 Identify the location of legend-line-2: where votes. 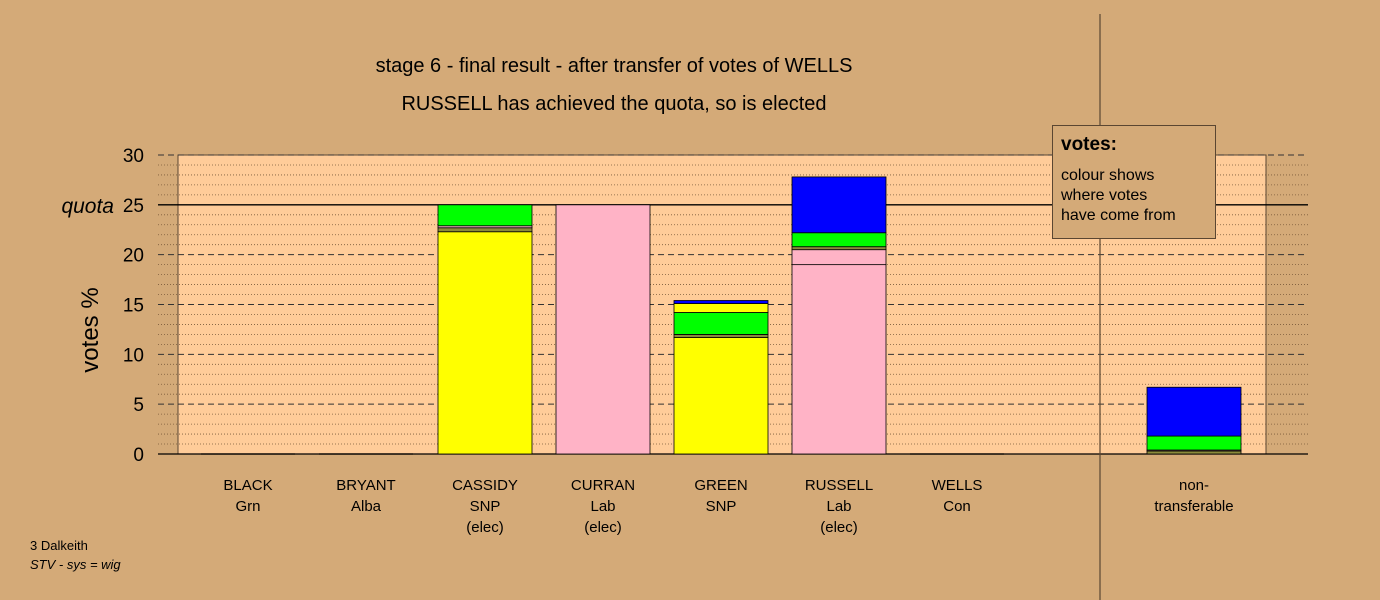
(1104, 195).